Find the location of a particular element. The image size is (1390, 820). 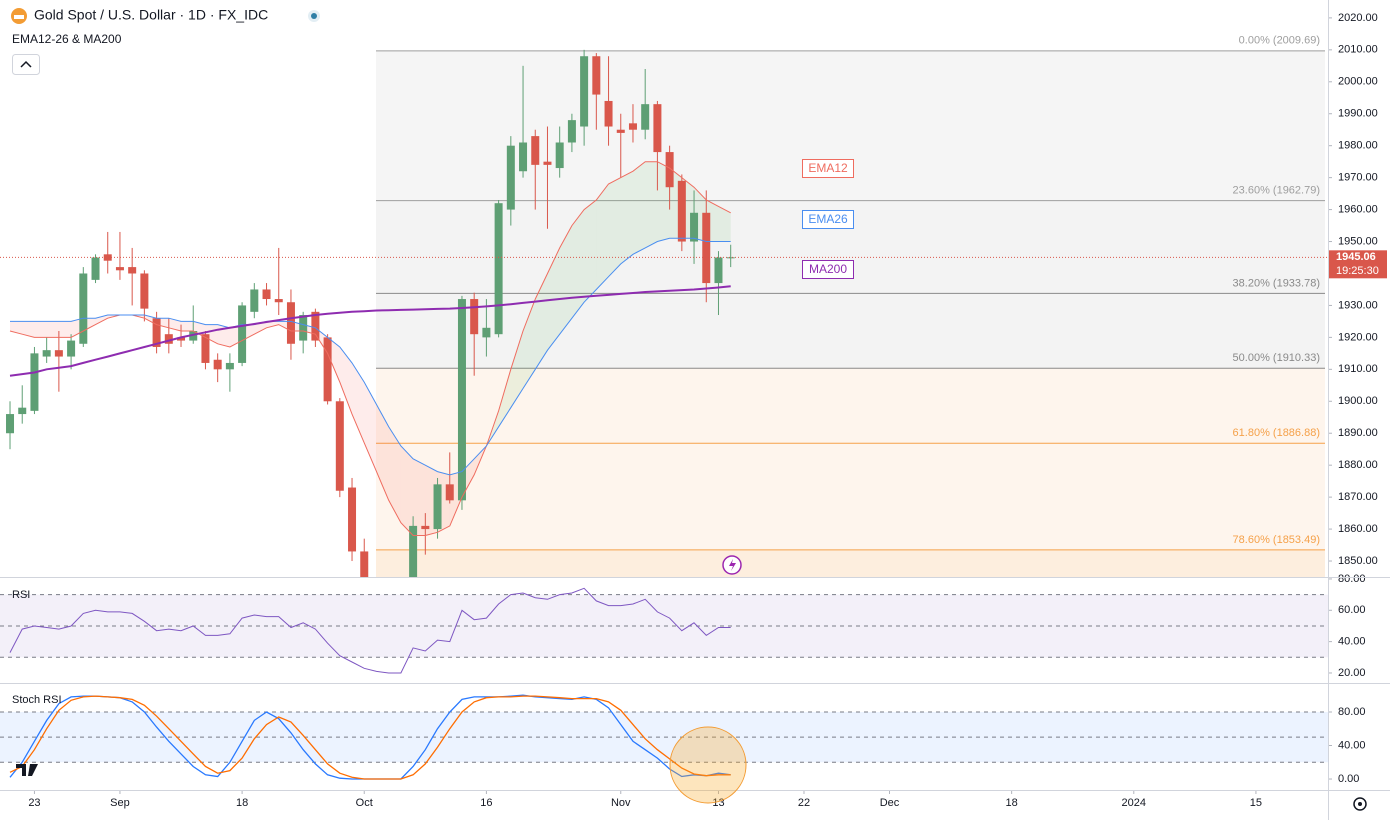

fib-label: 0.00% (2009.69) is located at coordinates (1279, 41).